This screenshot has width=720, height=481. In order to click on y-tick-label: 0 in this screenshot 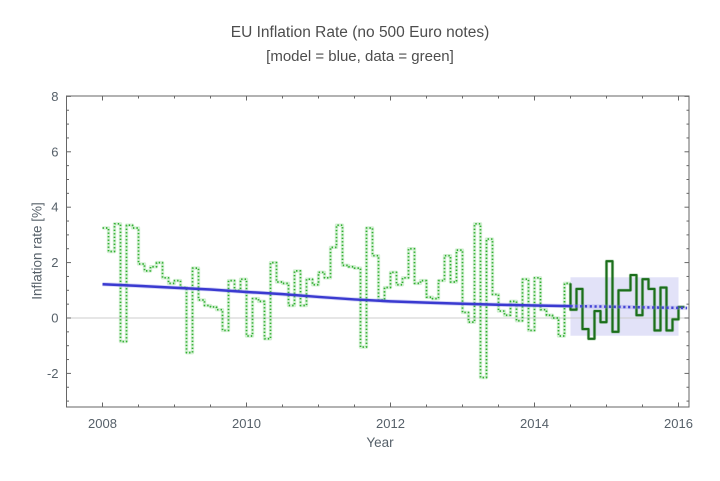, I will do `click(54, 318)`.